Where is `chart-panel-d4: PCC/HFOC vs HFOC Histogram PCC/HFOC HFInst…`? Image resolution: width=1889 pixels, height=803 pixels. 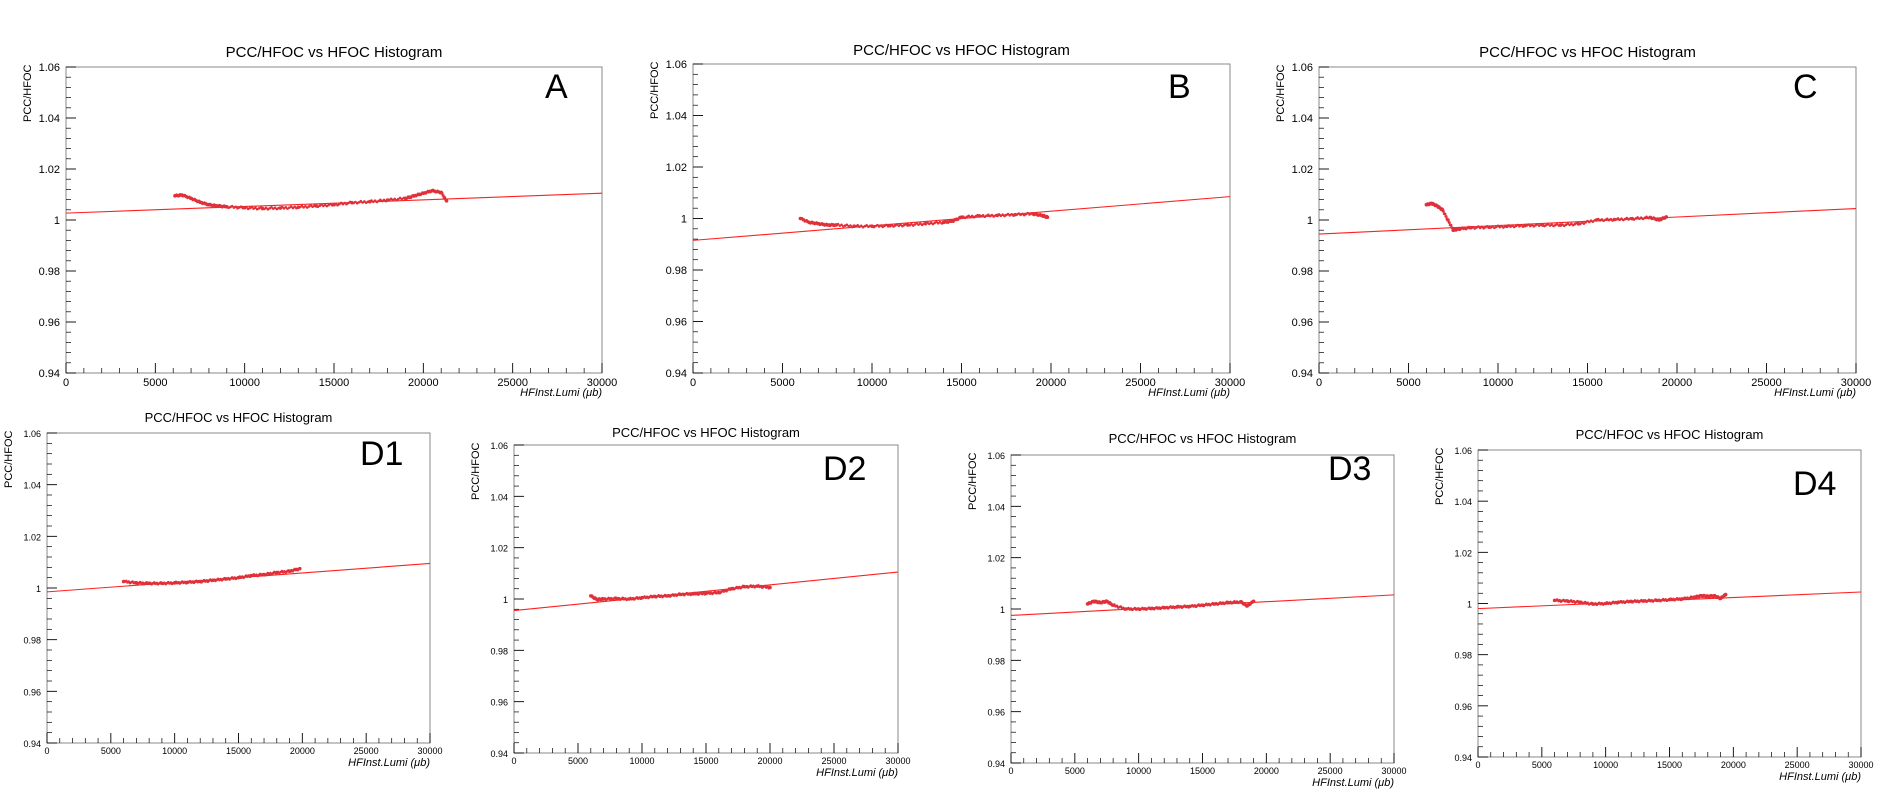
chart-panel-d4: PCC/HFOC vs HFOC Histogram PCC/HFOC HFInst… is located at coordinates (1661, 604).